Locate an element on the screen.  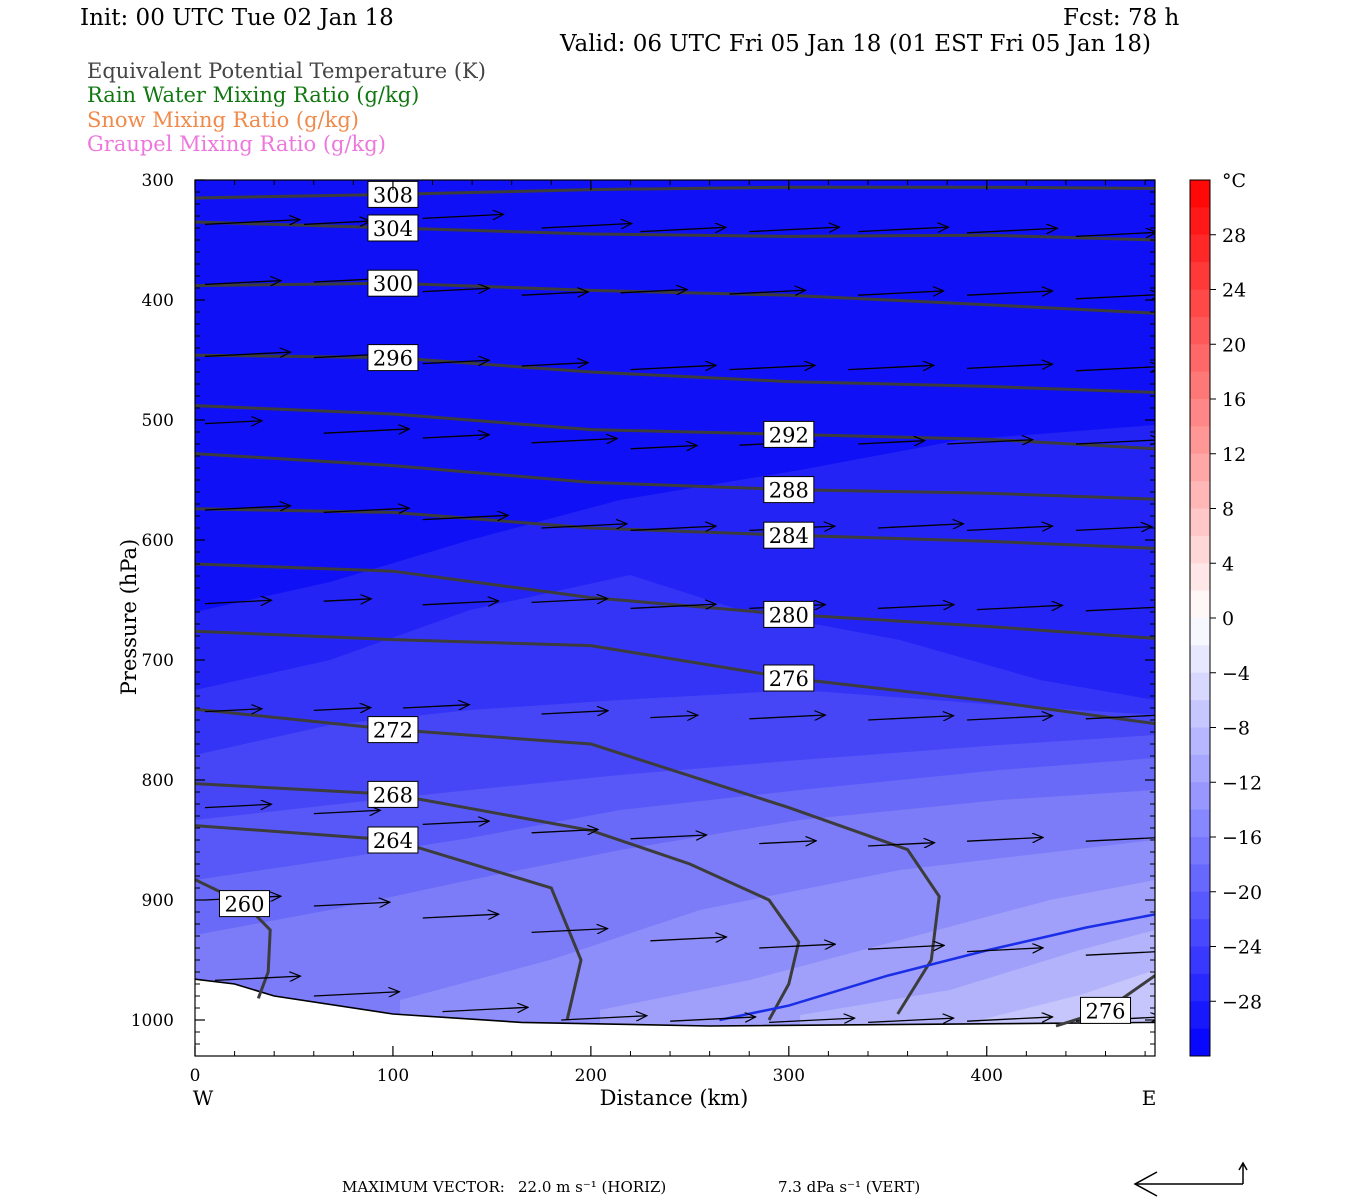
colorbar-tick-label: −16 is located at coordinates (1242, 838).